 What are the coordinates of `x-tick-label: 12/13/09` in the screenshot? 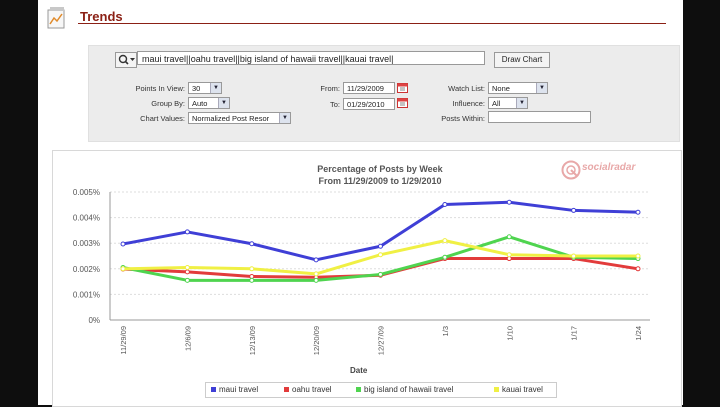 It's located at (252, 340).